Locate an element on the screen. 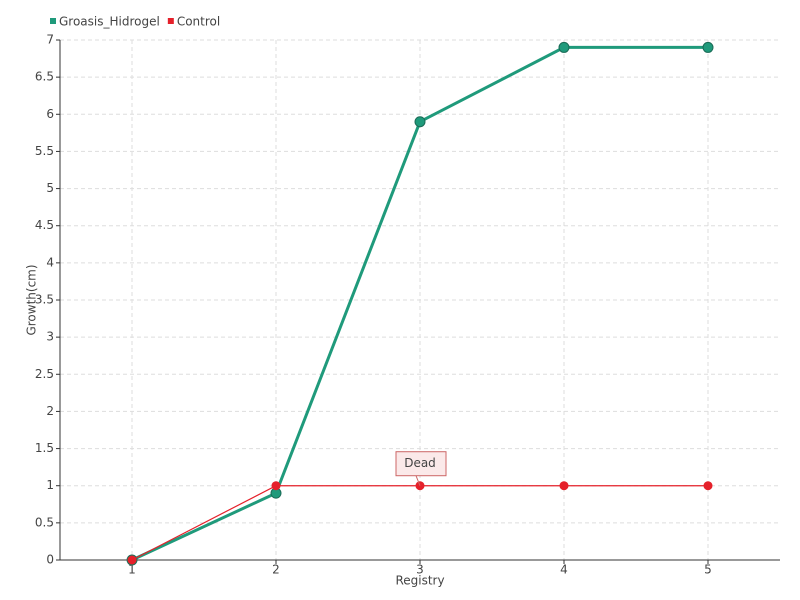  y-tick-label: 5.5 is located at coordinates (44, 151).